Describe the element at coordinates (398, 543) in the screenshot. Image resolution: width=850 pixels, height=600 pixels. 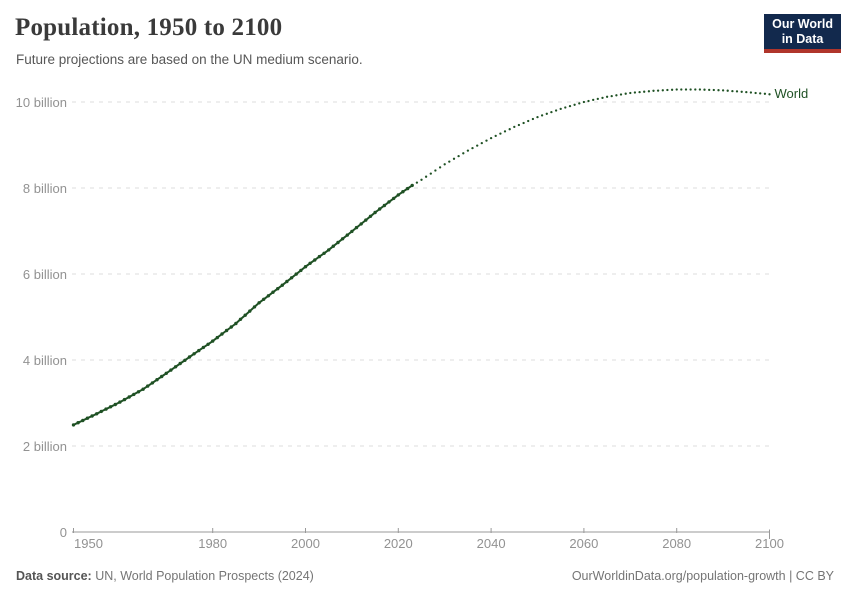
I see `x-axis-tick-label-2020: 2020` at that location.